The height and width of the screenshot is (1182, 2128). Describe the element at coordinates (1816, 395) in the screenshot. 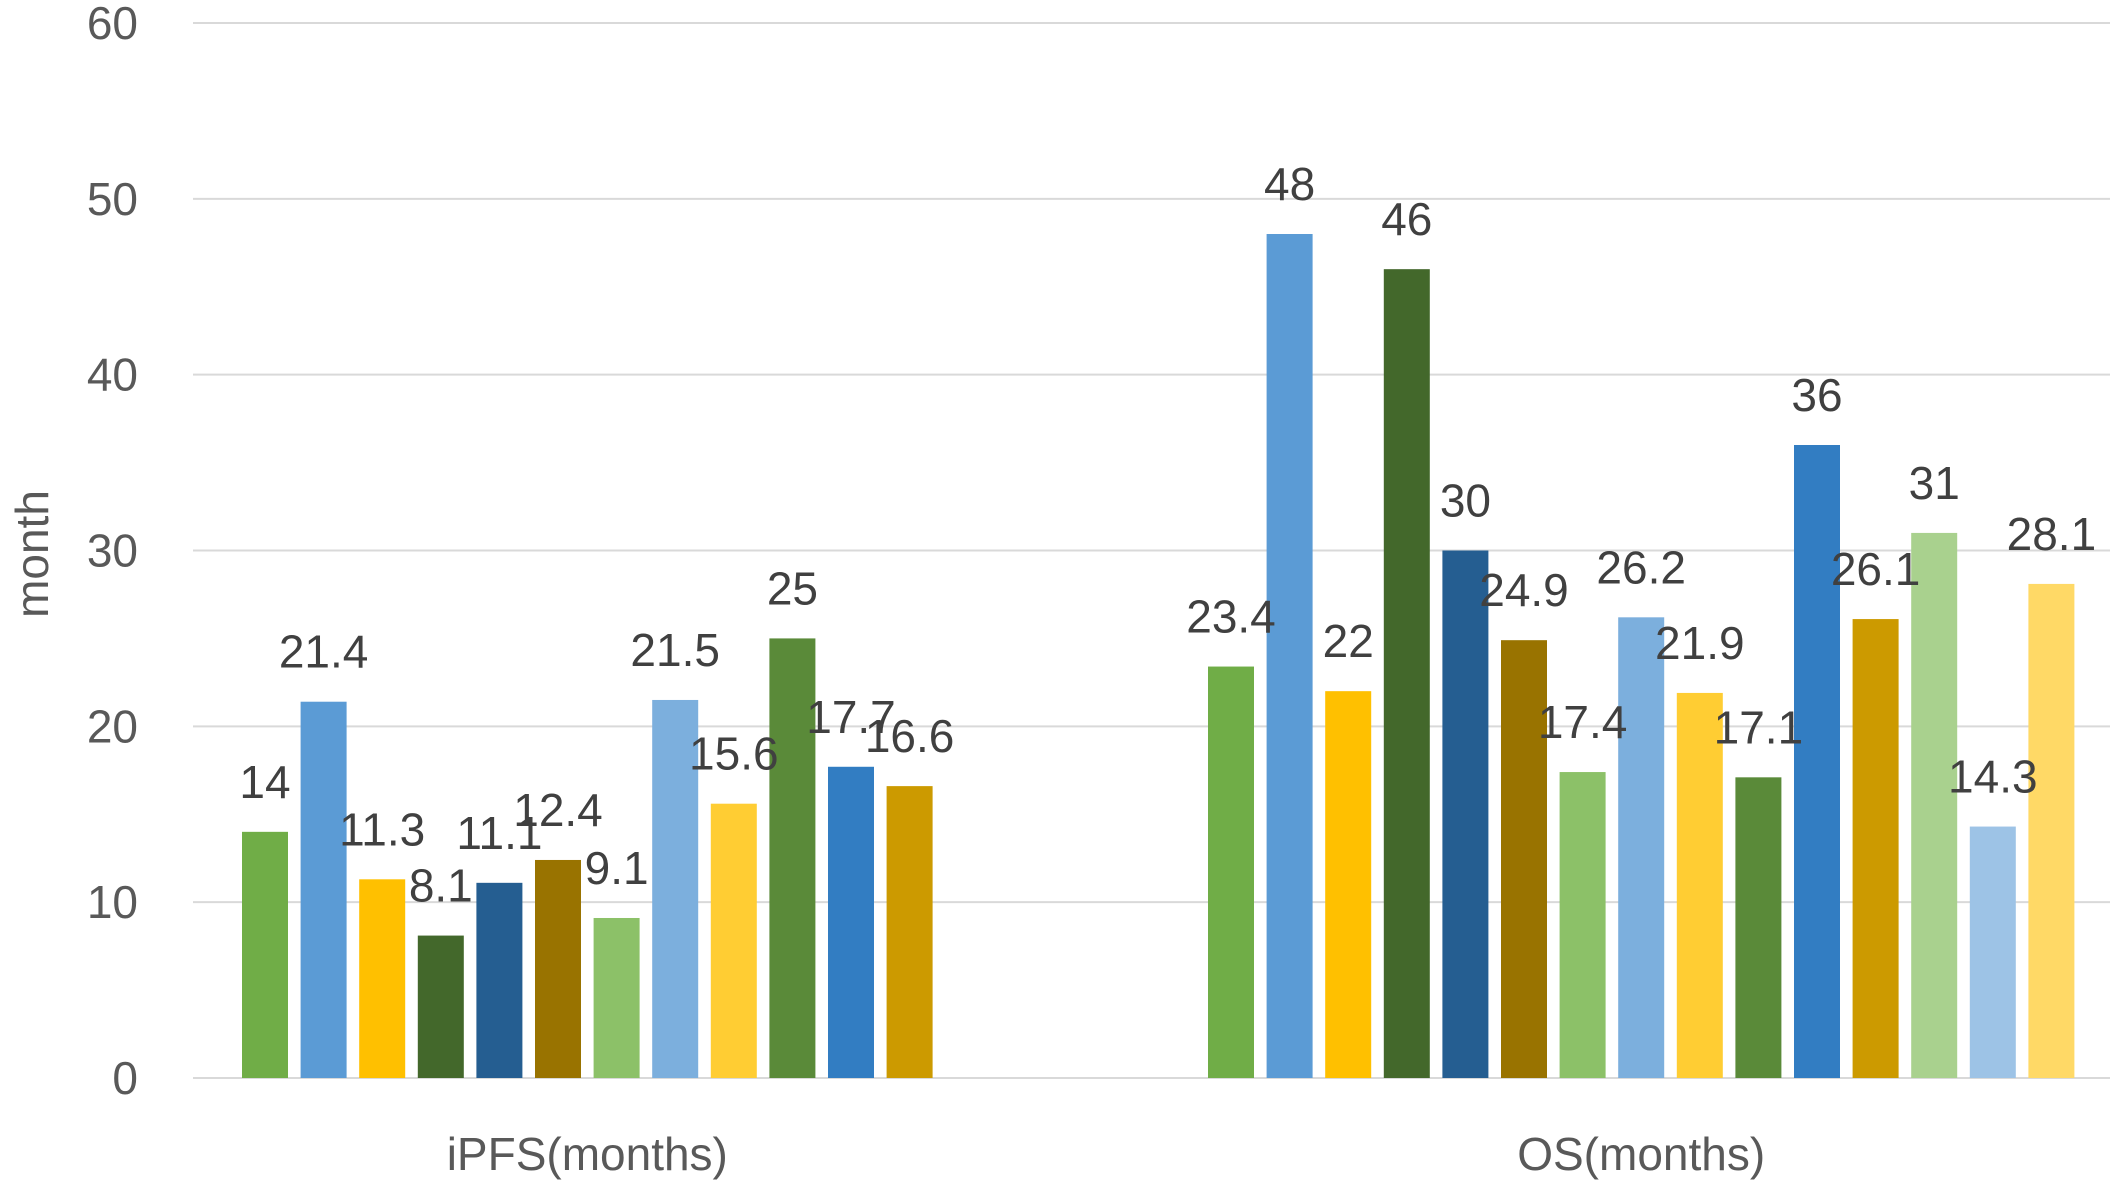

I see `data-label: 36` at that location.